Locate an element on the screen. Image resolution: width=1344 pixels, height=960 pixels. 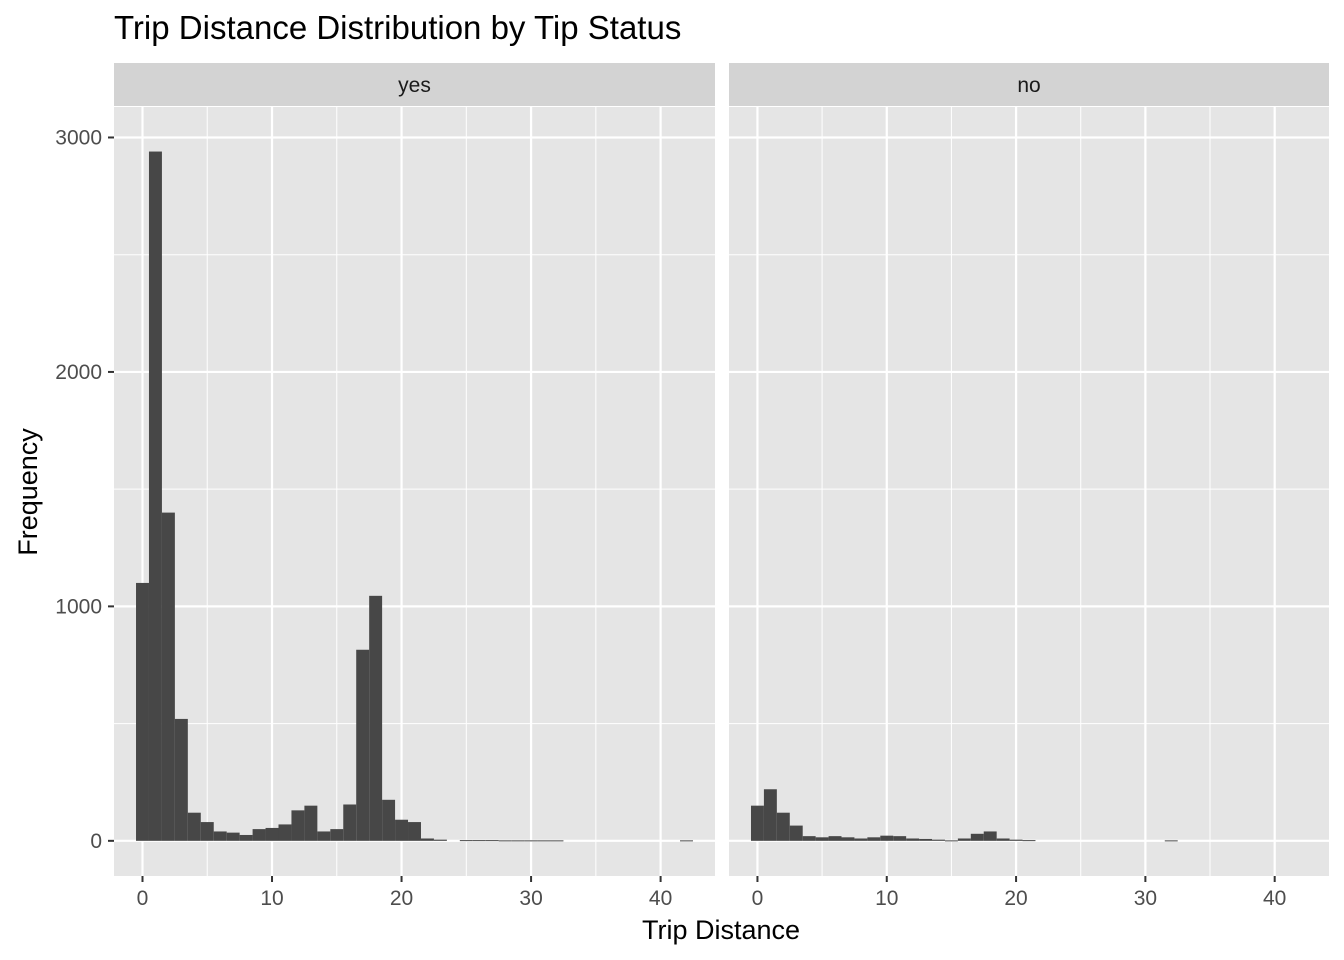
facet-strip-label: yes is located at coordinates (414, 85).